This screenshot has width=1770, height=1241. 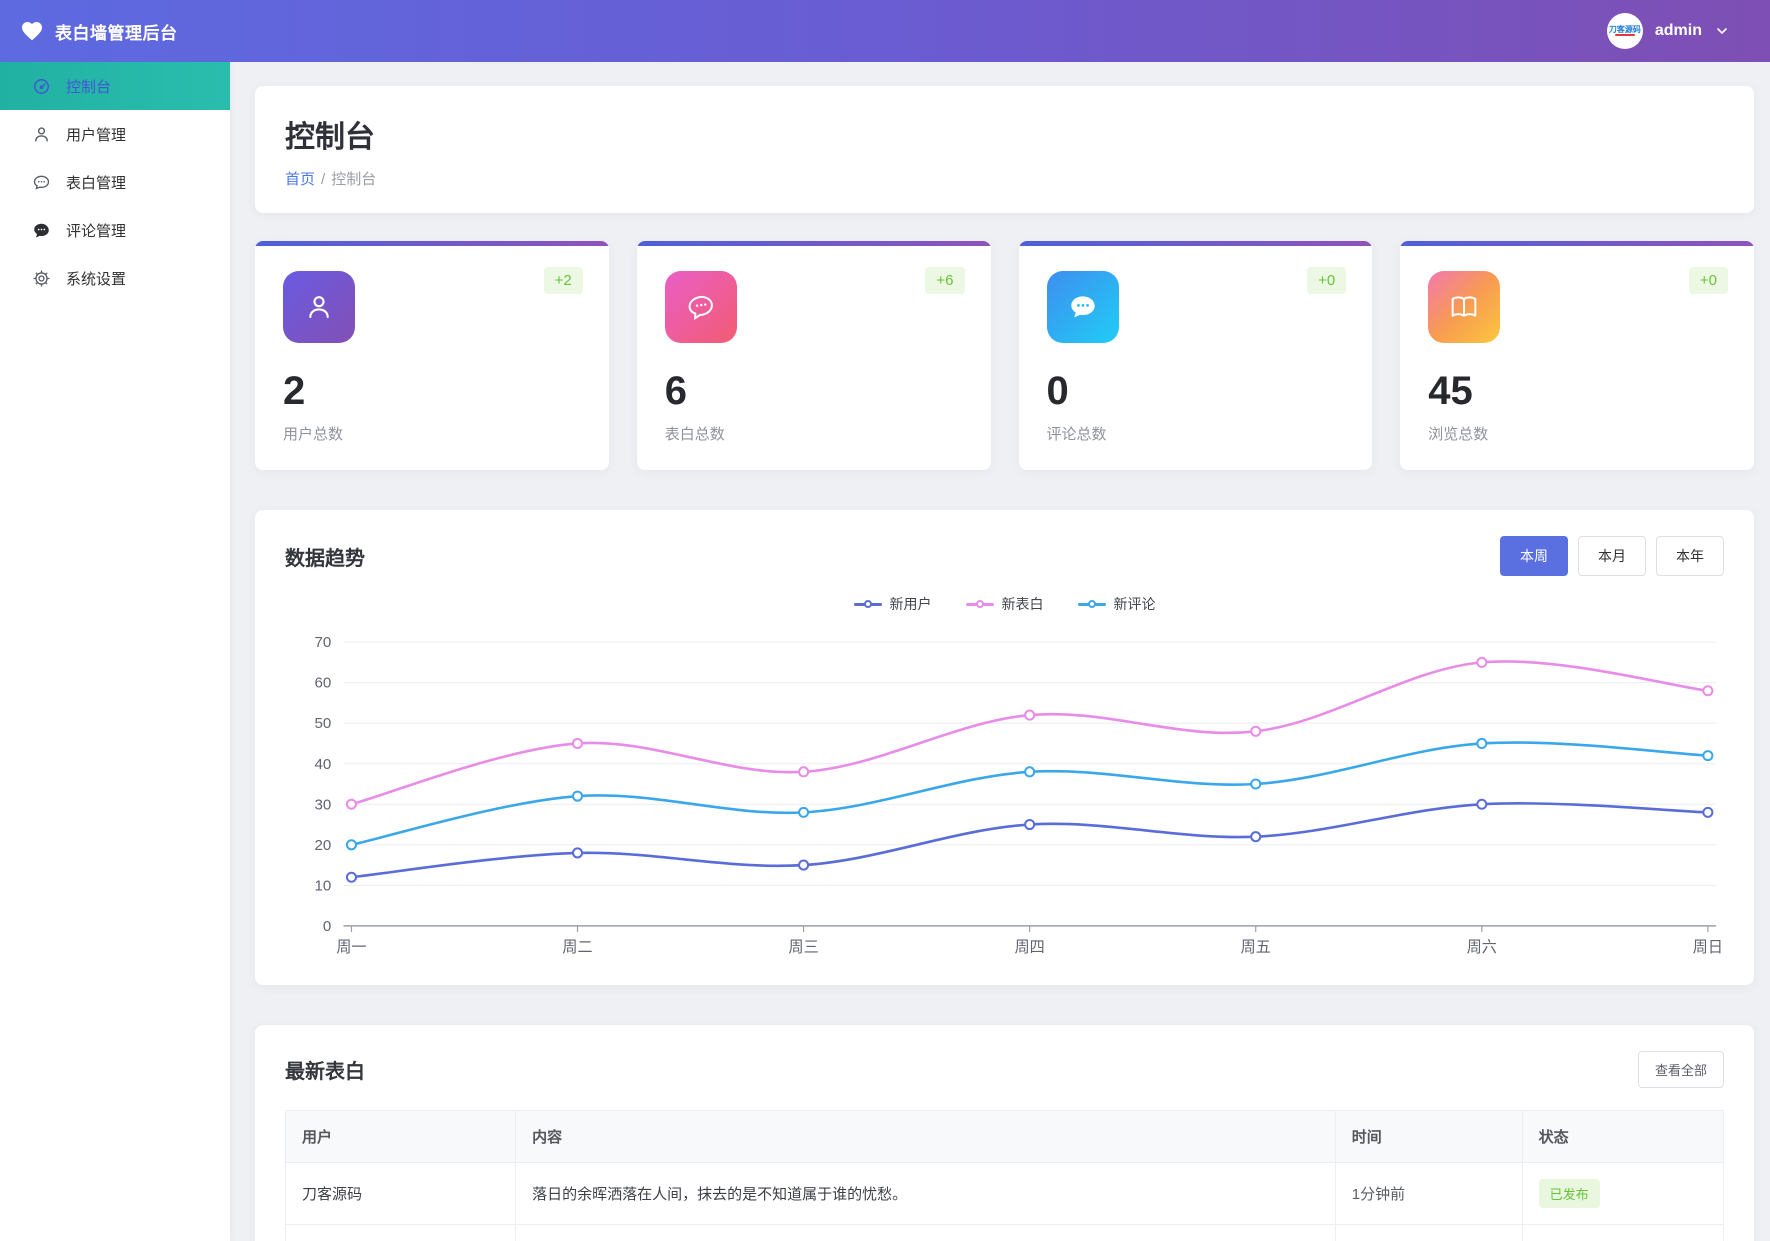 What do you see at coordinates (1428, 1232) in the screenshot?
I see `time-cell: 4分钟前` at bounding box center [1428, 1232].